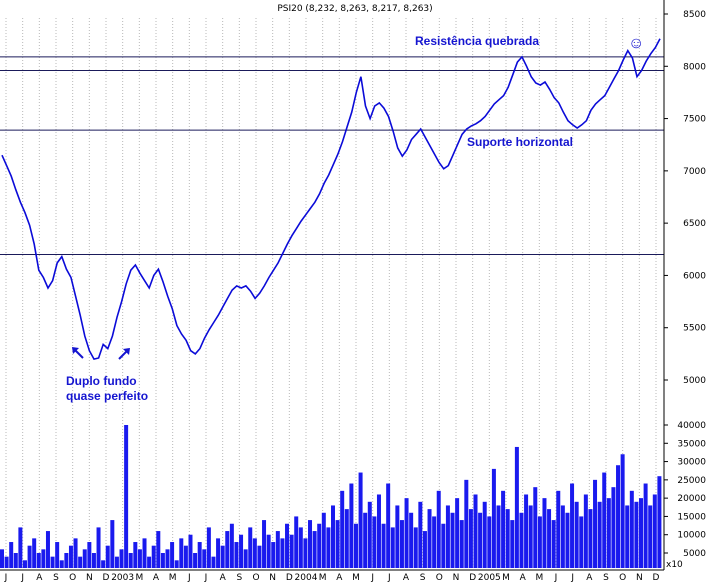 The height and width of the screenshot is (582, 709). I want to click on arrow-up-right-icon, so click(124, 354).